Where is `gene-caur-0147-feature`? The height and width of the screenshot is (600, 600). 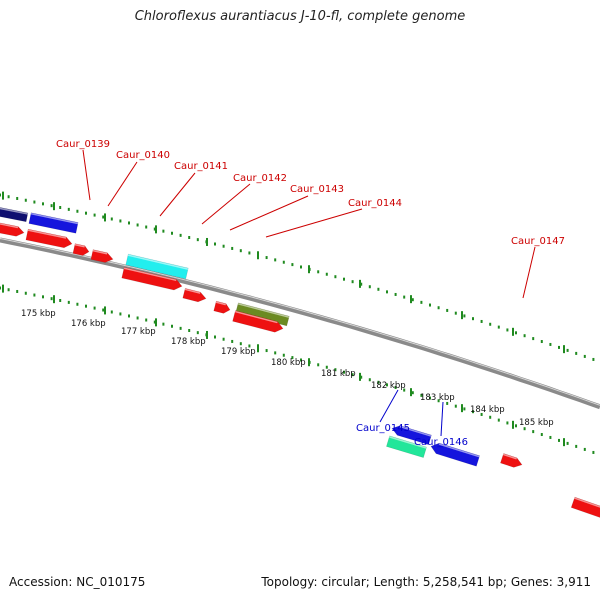
gene-caur-0147-feature is located at coordinates (511, 461).